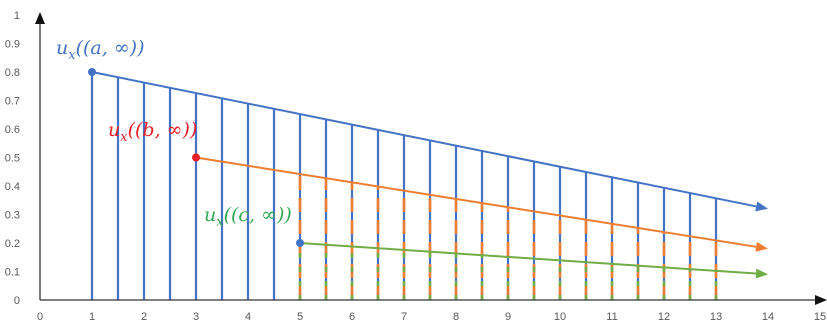 The width and height of the screenshot is (827, 325). What do you see at coordinates (560, 317) in the screenshot?
I see `x-tick-label: 10` at bounding box center [560, 317].